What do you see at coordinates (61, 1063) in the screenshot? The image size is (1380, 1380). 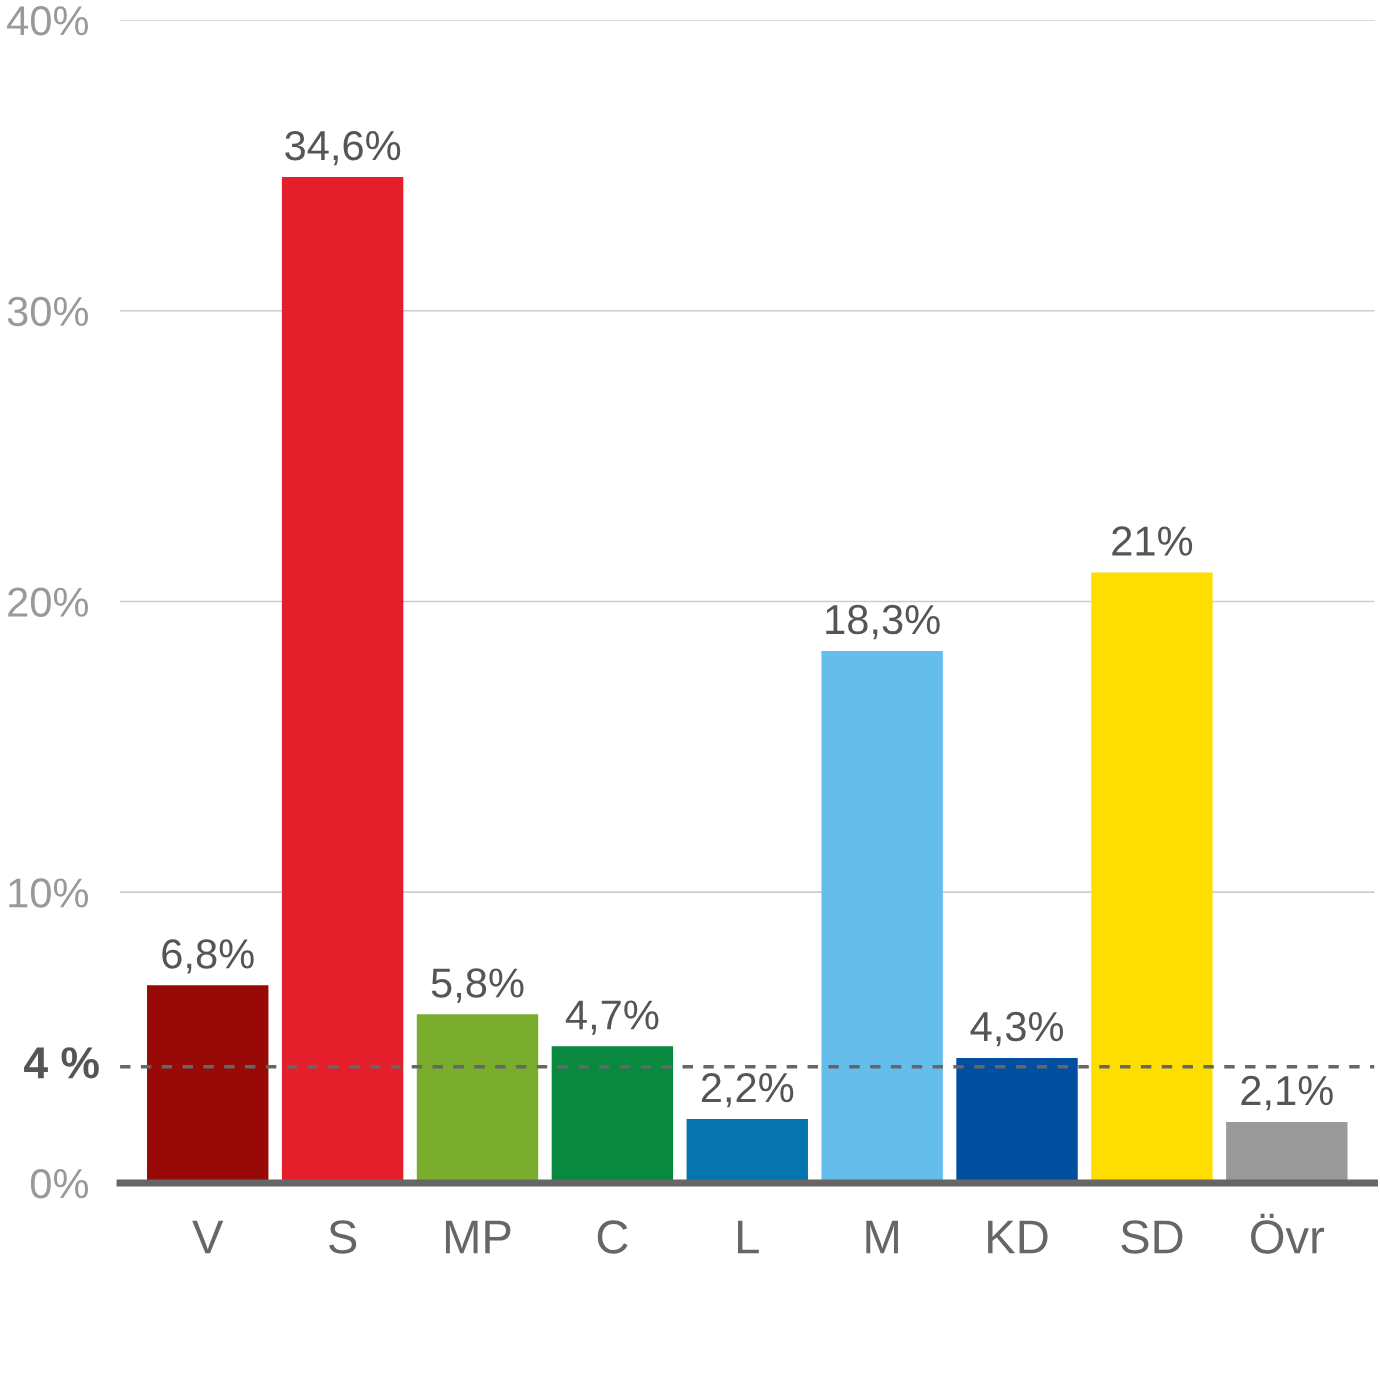 I see `ref-line-label: 4 %` at bounding box center [61, 1063].